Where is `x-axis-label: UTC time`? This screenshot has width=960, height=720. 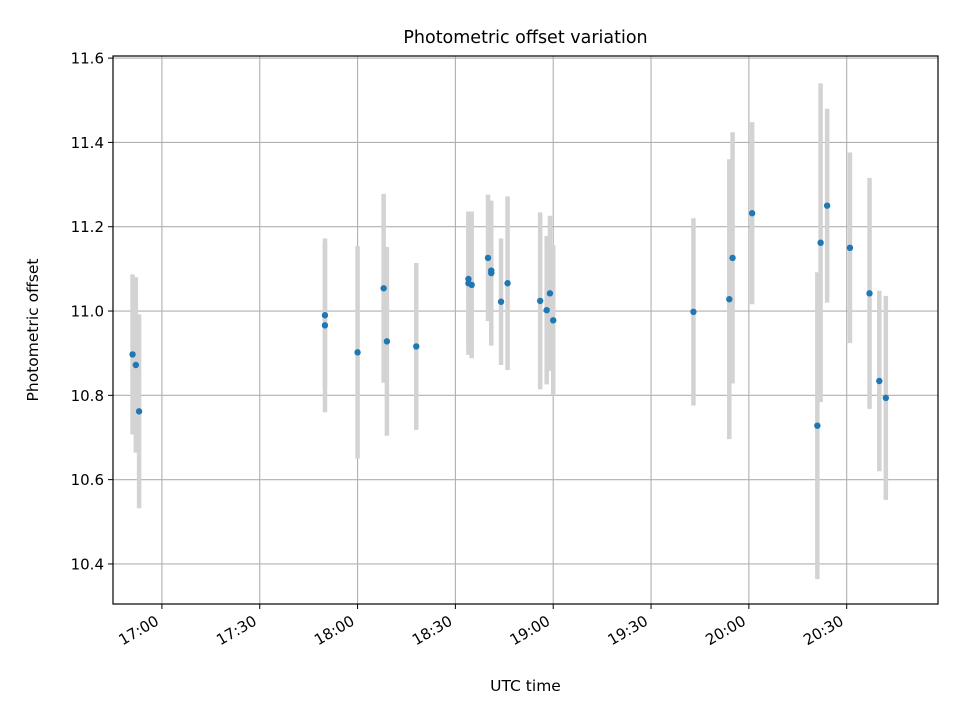 x-axis-label: UTC time is located at coordinates (525, 686).